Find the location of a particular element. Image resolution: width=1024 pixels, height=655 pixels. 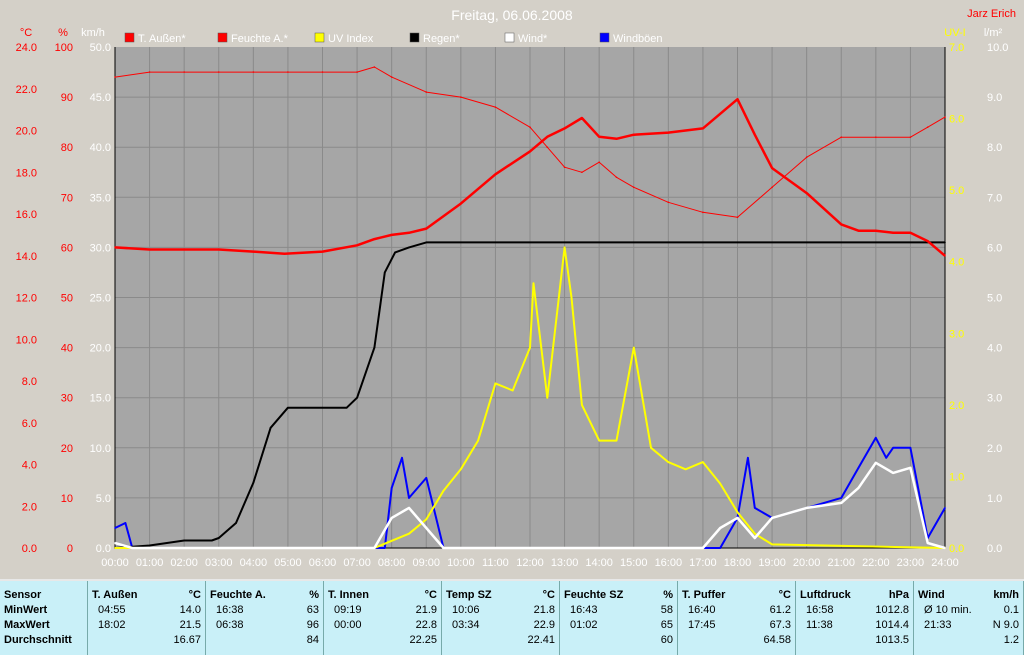

y-tick-label-rain: 6.0 is located at coordinates (994, 248).